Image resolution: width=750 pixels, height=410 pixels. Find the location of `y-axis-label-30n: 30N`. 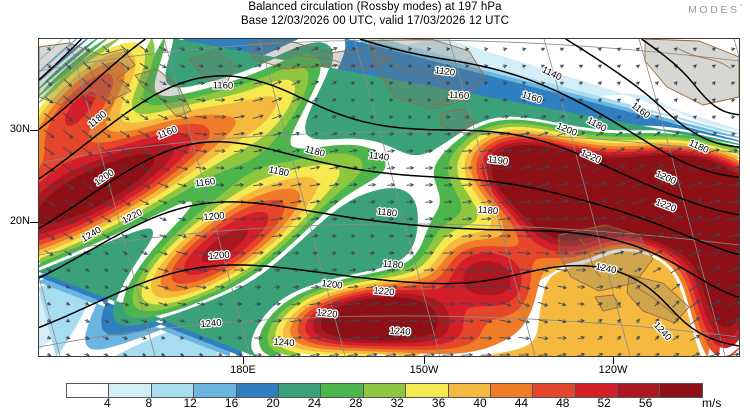

y-axis-label-30n: 30N is located at coordinates (19, 129).